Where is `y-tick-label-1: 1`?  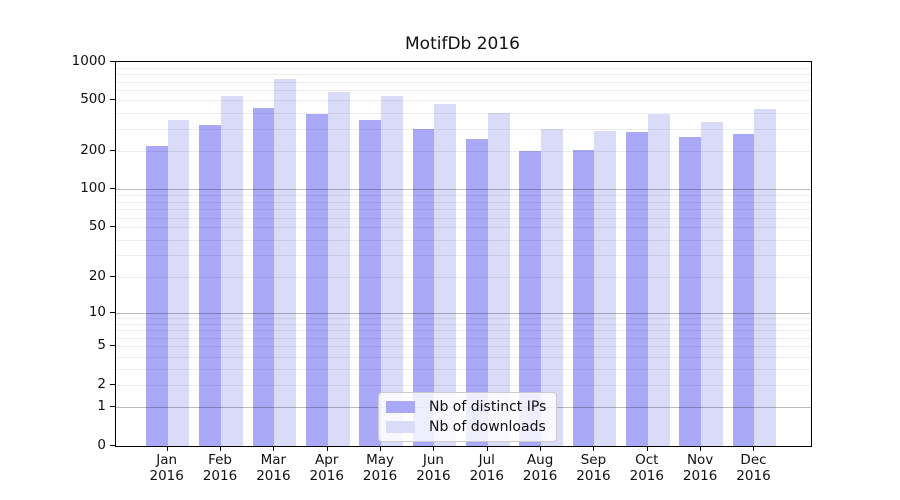 y-tick-label-1: 1 is located at coordinates (101, 406).